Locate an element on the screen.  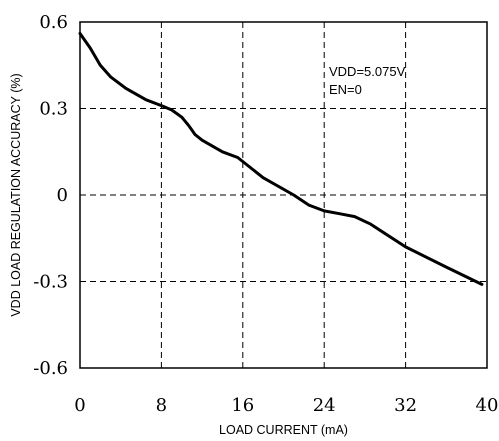
y-tick-label: -0.6 is located at coordinates (50, 368).